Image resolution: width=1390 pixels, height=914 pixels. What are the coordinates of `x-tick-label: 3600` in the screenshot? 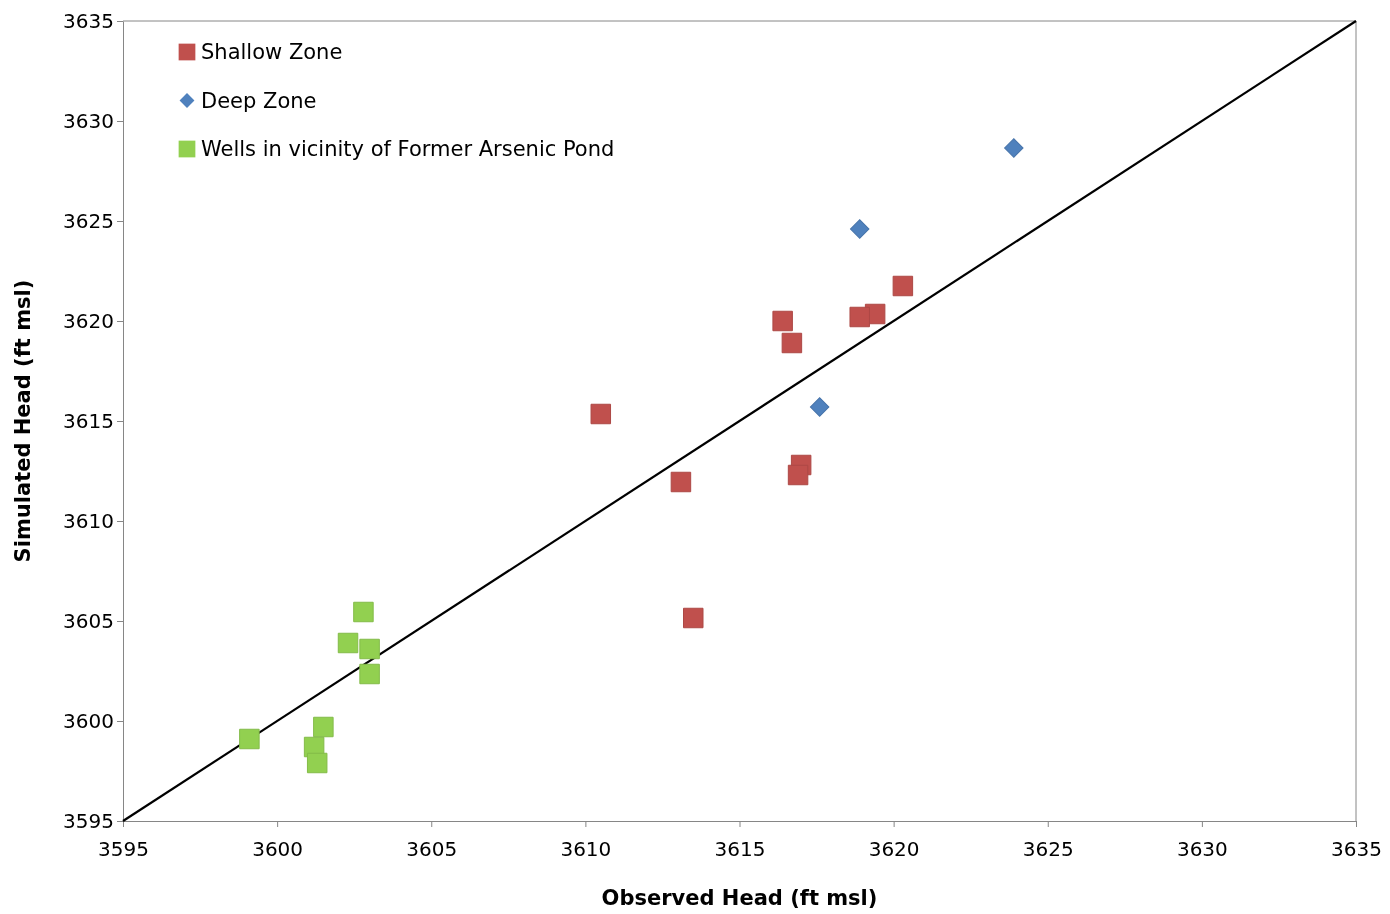 It's located at (278, 849).